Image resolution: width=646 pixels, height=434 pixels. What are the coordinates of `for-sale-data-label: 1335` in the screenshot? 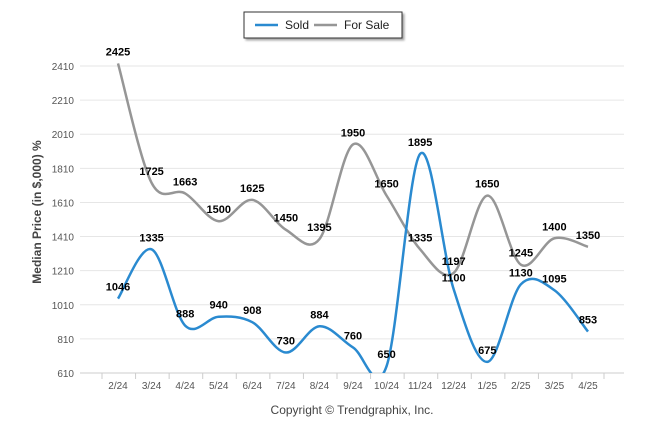 It's located at (420, 238).